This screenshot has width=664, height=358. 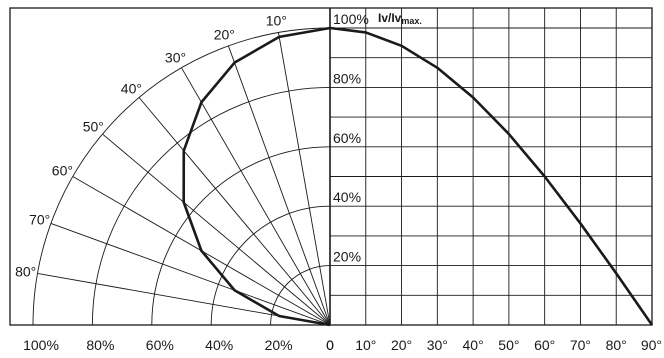 I want to click on x-tick-label: 50°, so click(x=508, y=345).